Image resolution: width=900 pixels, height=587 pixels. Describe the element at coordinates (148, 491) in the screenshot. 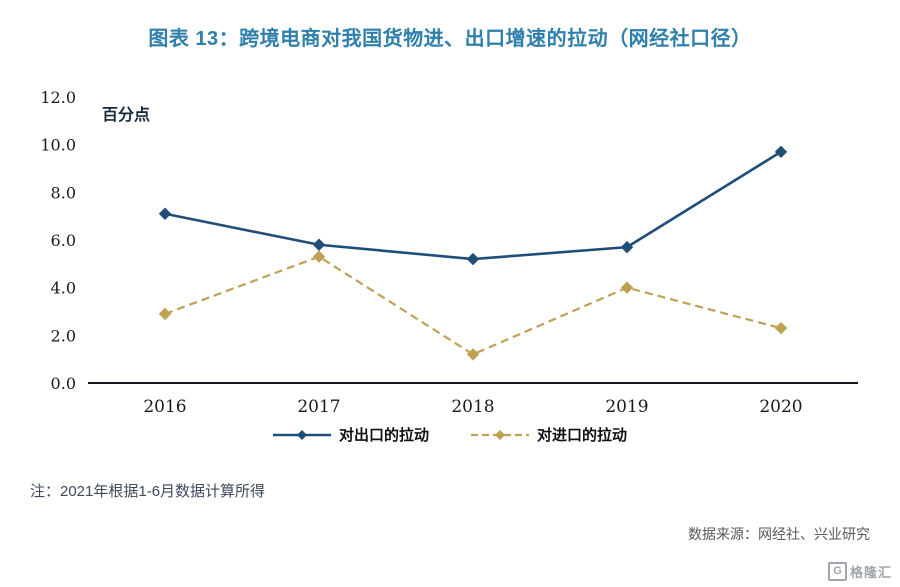

I see `note-text: 注：2021年根据1-6月数据计算所得` at that location.